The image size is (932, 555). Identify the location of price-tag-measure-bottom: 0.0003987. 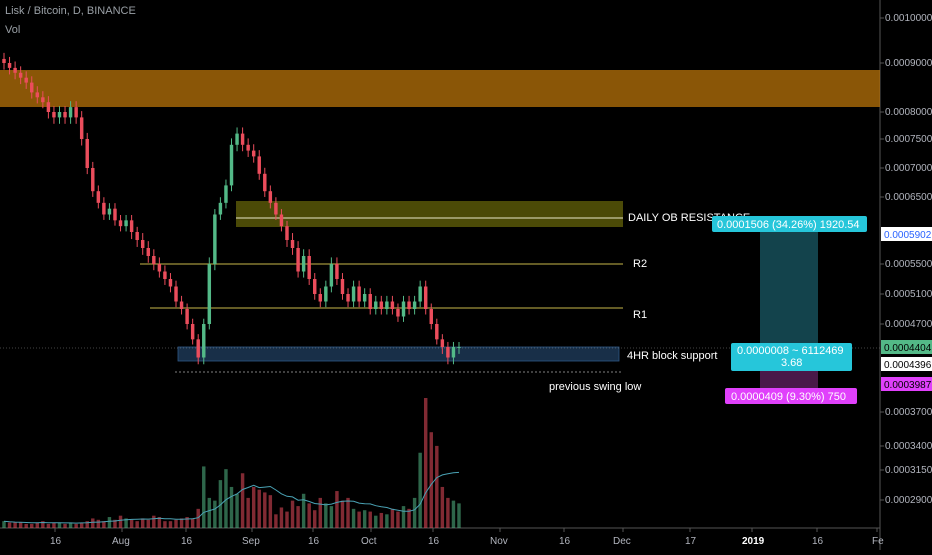
(908, 385).